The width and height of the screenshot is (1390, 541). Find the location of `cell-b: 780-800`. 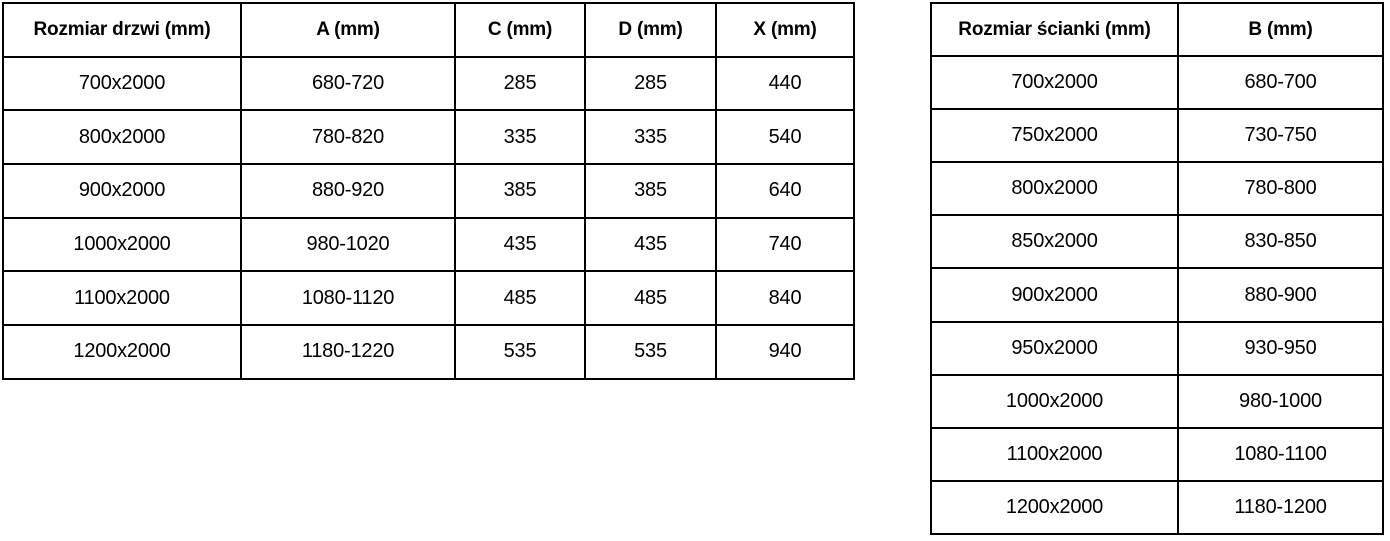

cell-b: 780-800 is located at coordinates (1280, 189).